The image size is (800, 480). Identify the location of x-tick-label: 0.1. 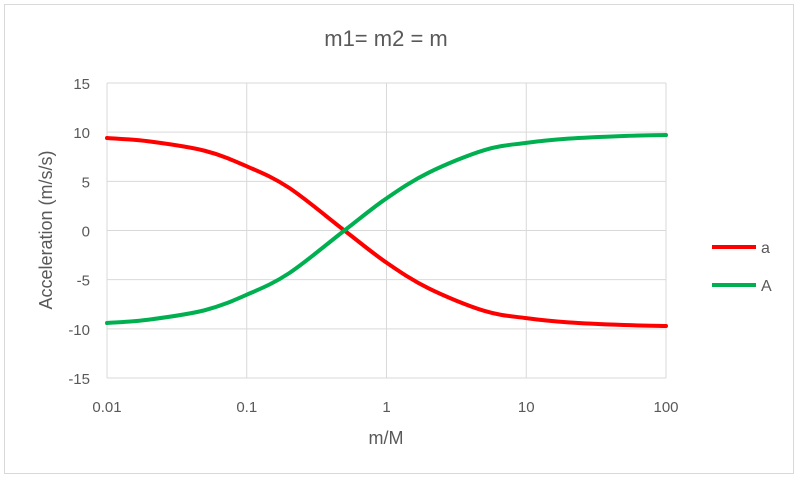
(246, 407).